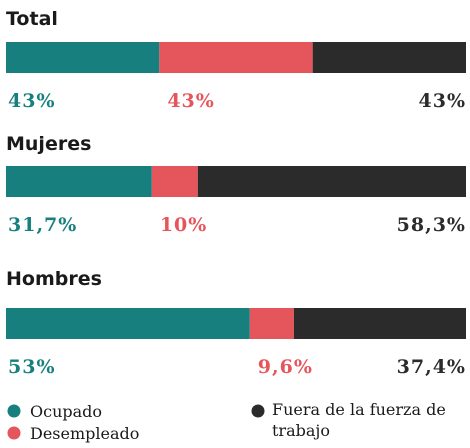  Describe the element at coordinates (32, 19) in the screenshot. I see `category-label: Total` at that location.